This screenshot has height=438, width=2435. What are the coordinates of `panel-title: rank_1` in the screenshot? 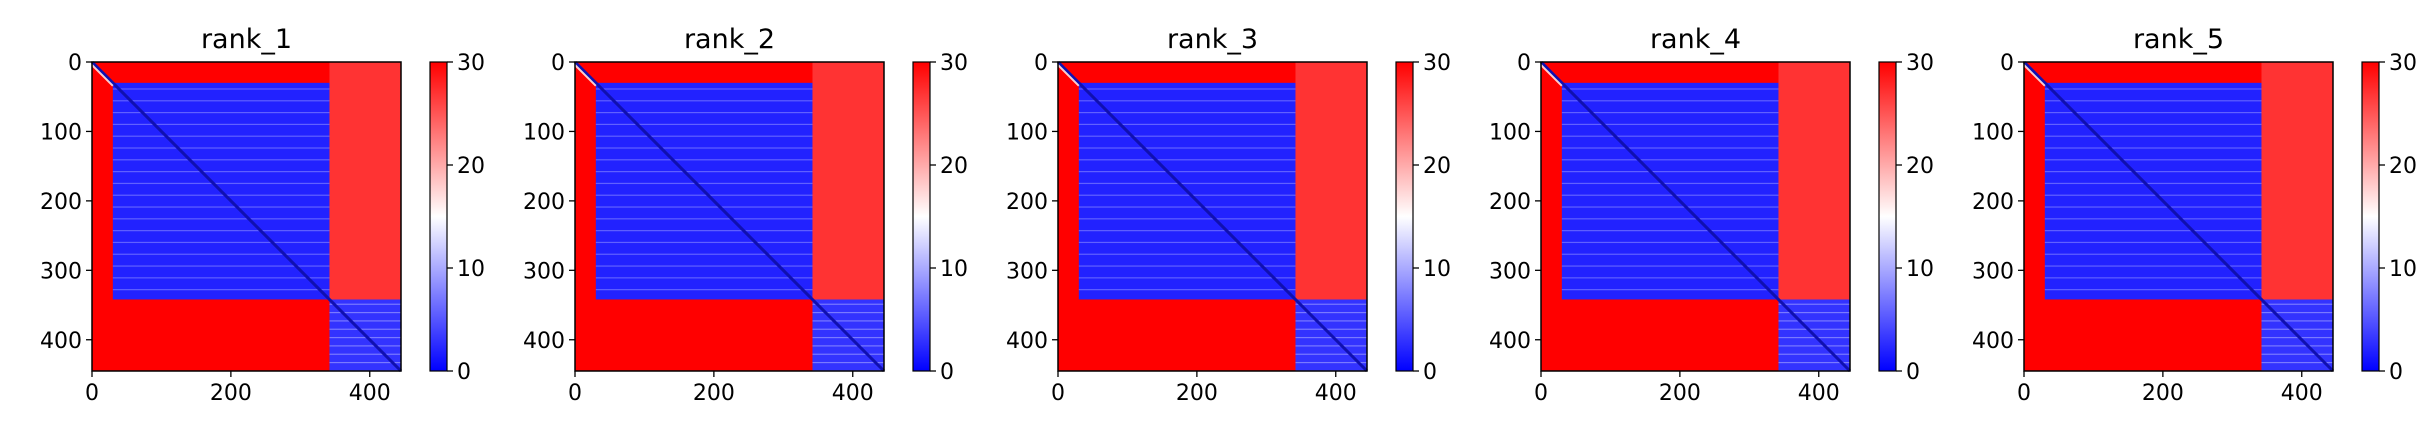 It's located at (246, 39).